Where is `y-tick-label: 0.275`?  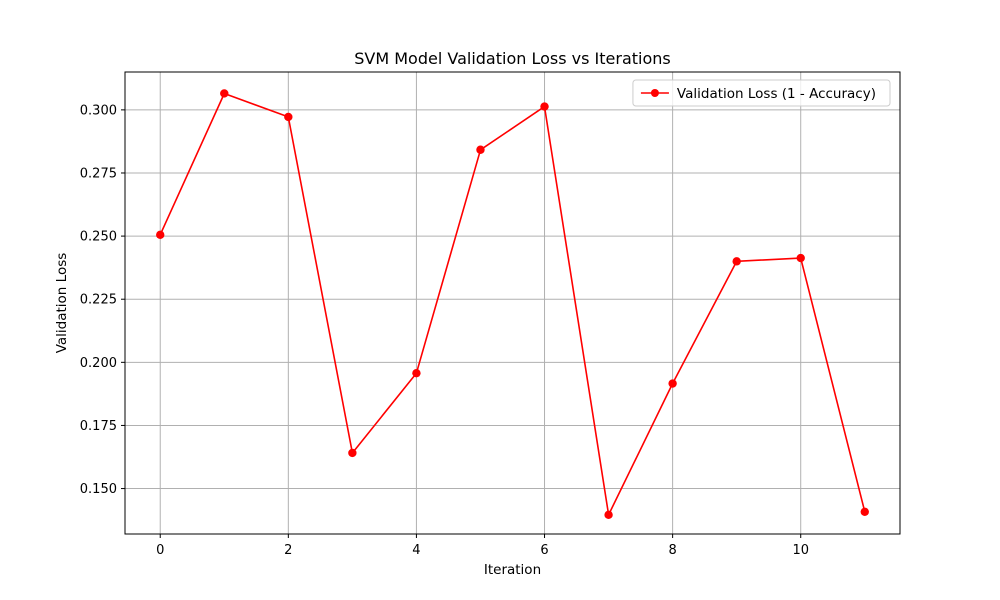 y-tick-label: 0.275 is located at coordinates (98, 173).